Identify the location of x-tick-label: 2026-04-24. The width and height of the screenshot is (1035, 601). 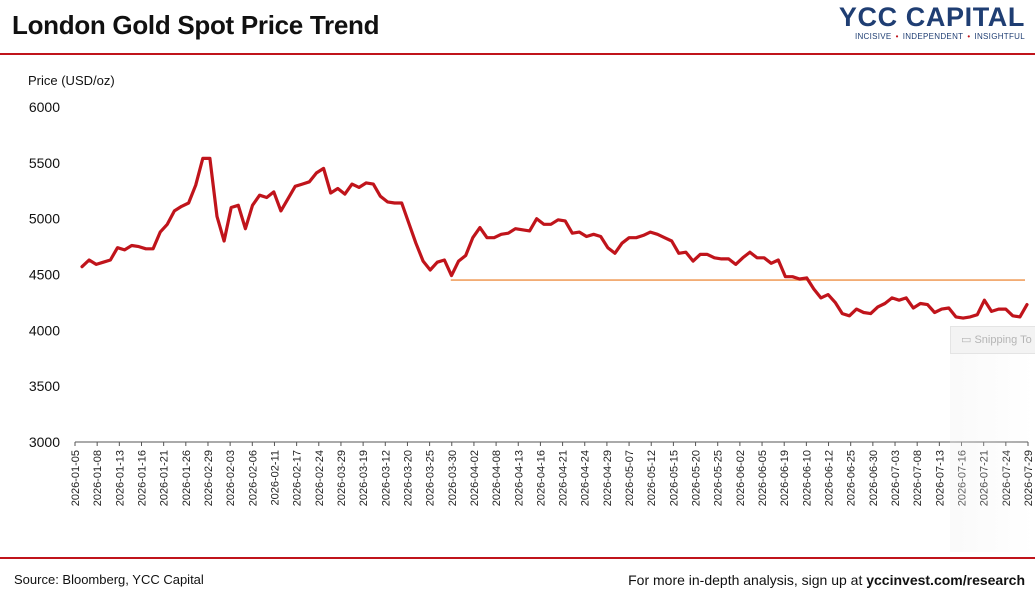
(586, 478).